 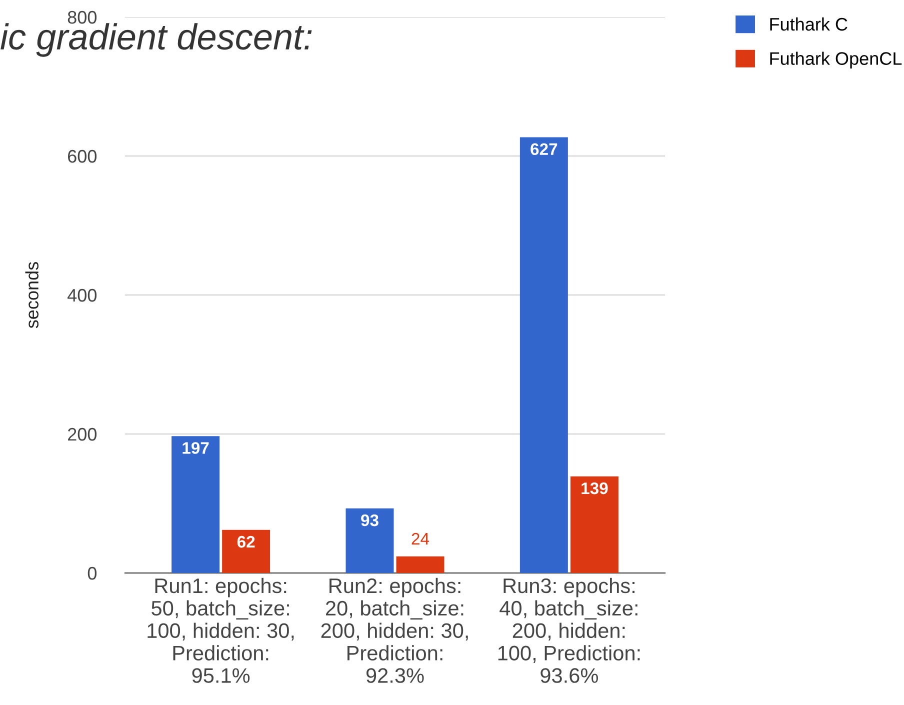 I want to click on y-tick-label: 200, so click(x=82, y=434).